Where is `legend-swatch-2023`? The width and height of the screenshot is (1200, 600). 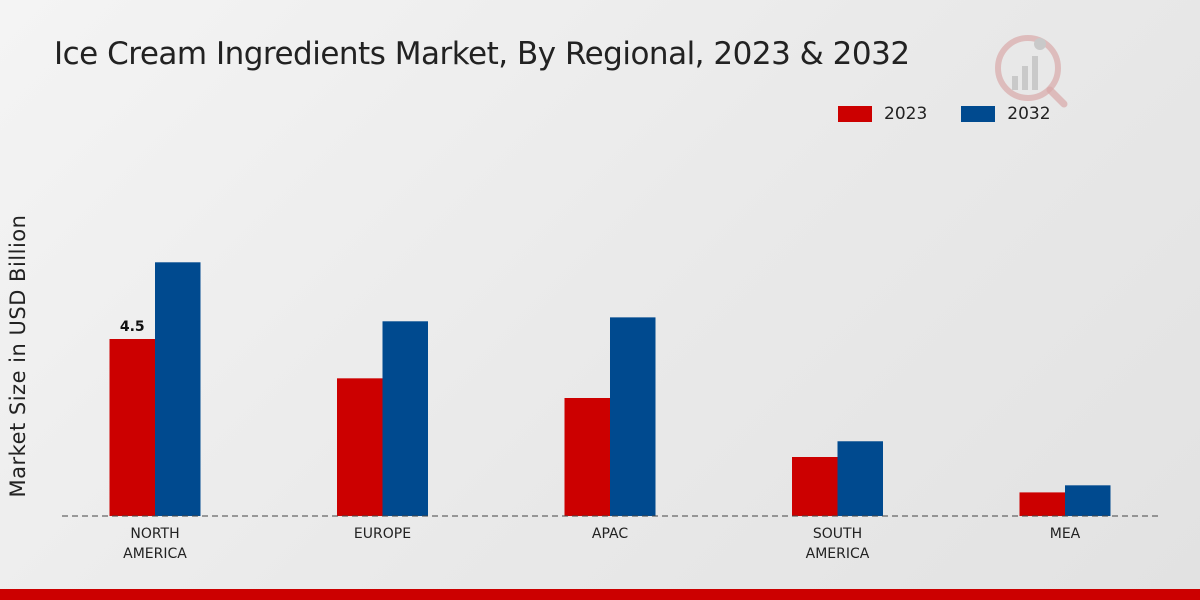 legend-swatch-2023 is located at coordinates (855, 114).